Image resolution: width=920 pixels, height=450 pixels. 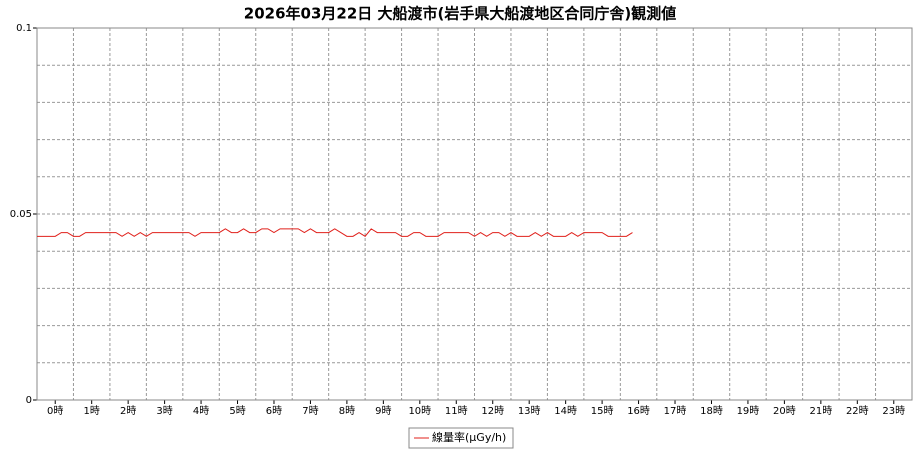 I want to click on x-tick-label: 17時, so click(x=675, y=411).